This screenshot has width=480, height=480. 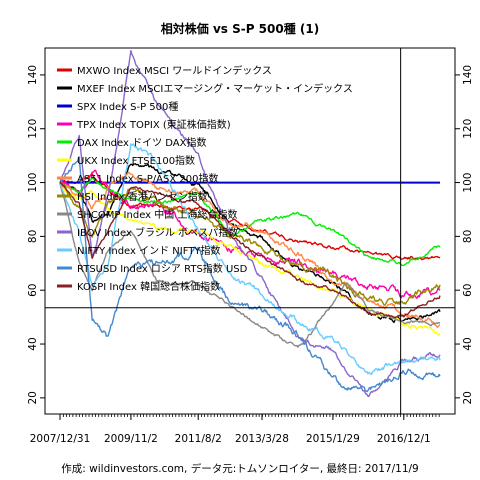 What do you see at coordinates (33, 397) in the screenshot?
I see `y-tick-label-left: 20` at bounding box center [33, 397].